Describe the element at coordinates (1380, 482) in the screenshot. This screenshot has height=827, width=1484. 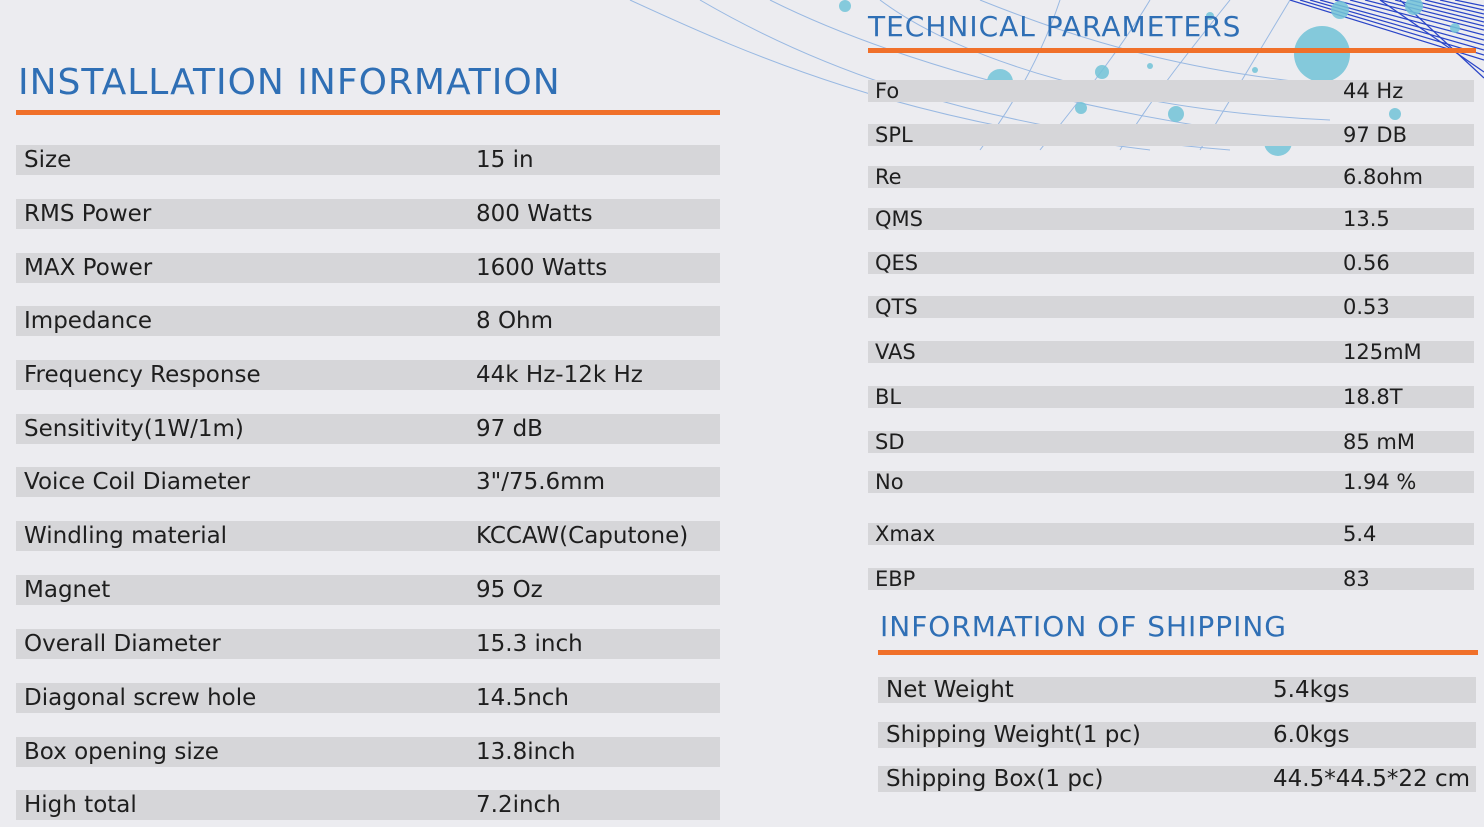
I see `row-value: 1.94 %` at that location.